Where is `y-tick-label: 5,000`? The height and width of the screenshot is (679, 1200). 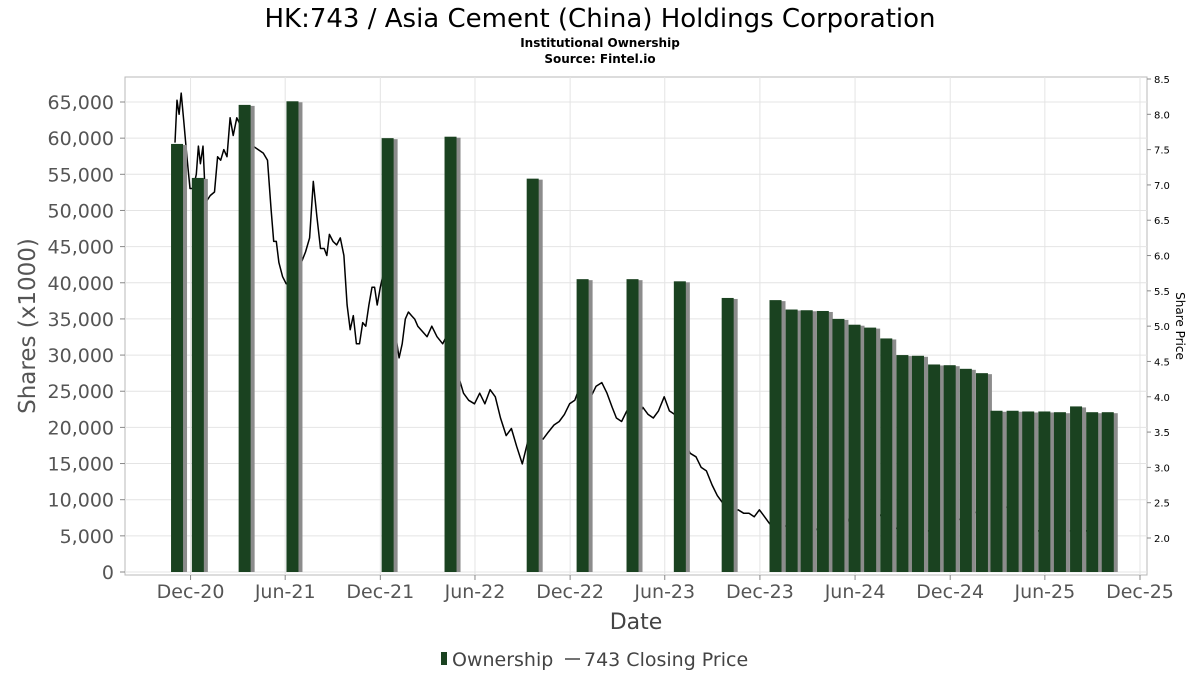
y-tick-label: 5,000 is located at coordinates (87, 537).